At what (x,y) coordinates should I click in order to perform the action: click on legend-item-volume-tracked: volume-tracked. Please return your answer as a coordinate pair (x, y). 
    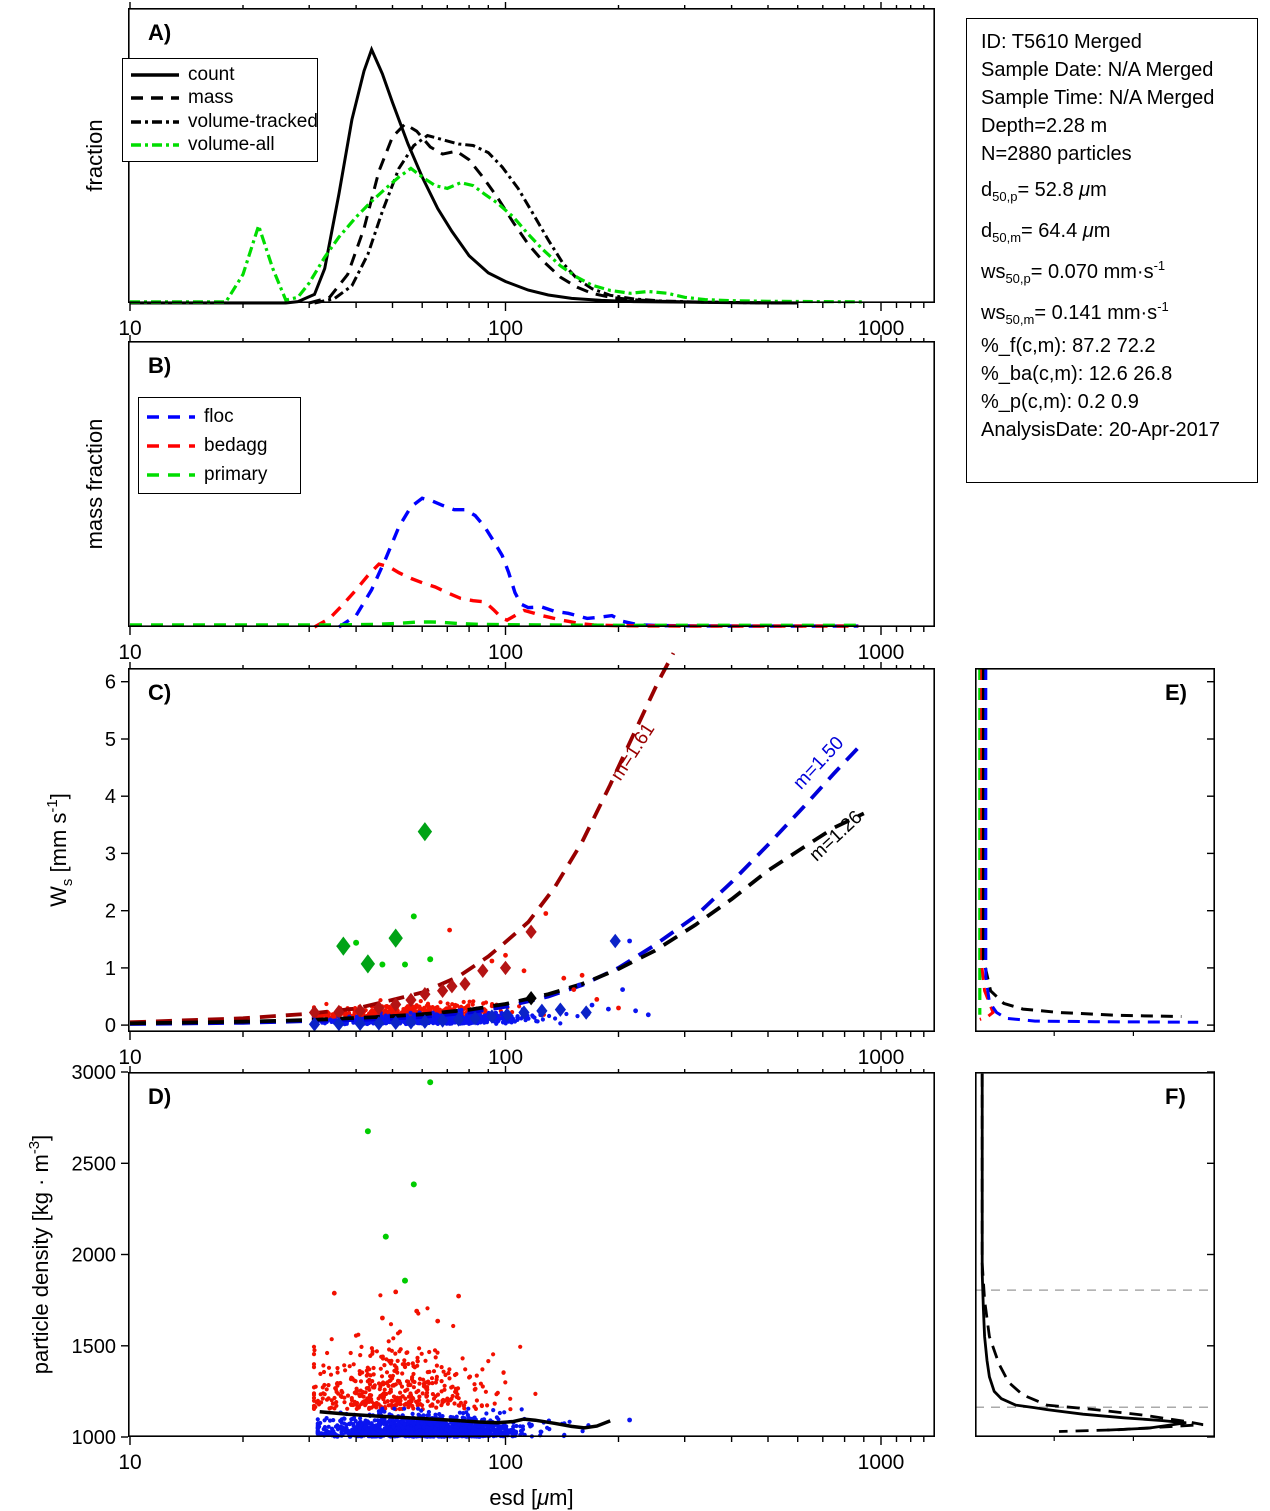
    Looking at the image, I should click on (224, 122).